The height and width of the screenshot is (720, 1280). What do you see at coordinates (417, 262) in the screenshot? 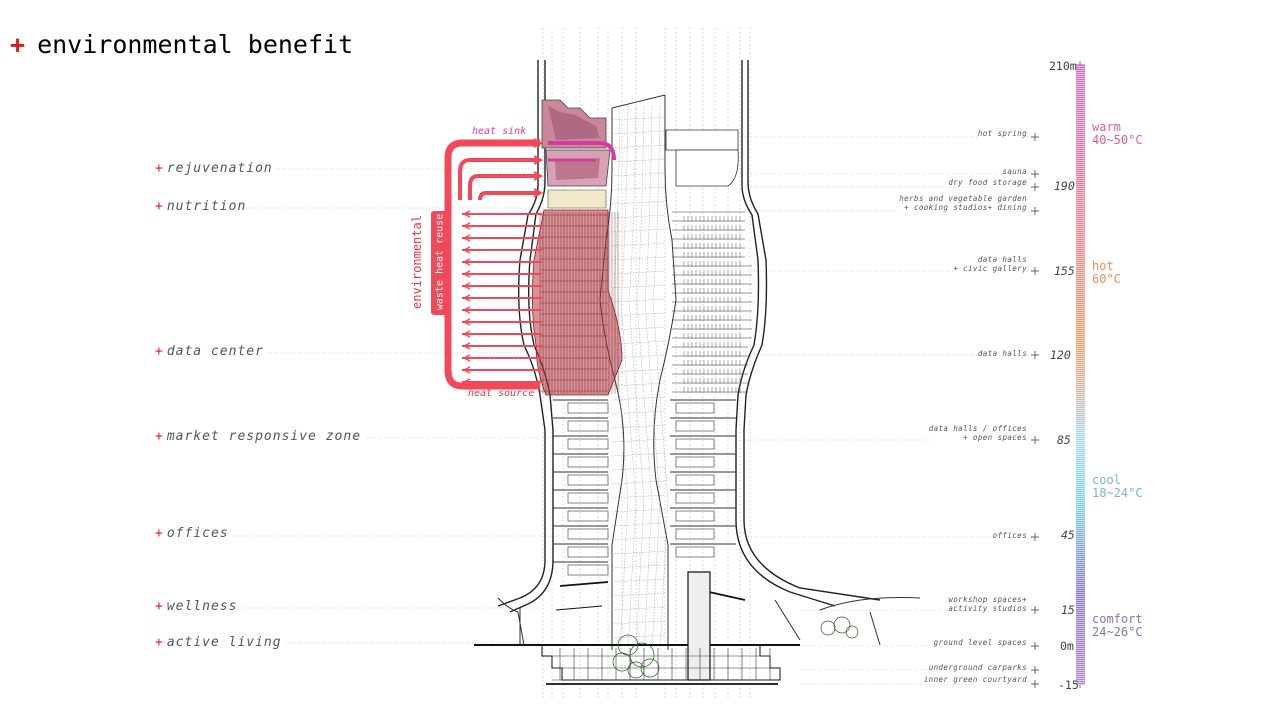
I see `heat-loop-main-label: environmental` at bounding box center [417, 262].